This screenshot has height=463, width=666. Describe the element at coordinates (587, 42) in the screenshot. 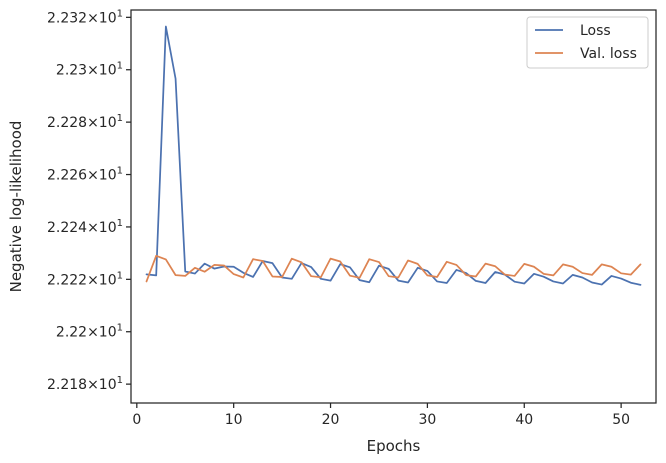

I see `legend: Loss Val. loss` at that location.